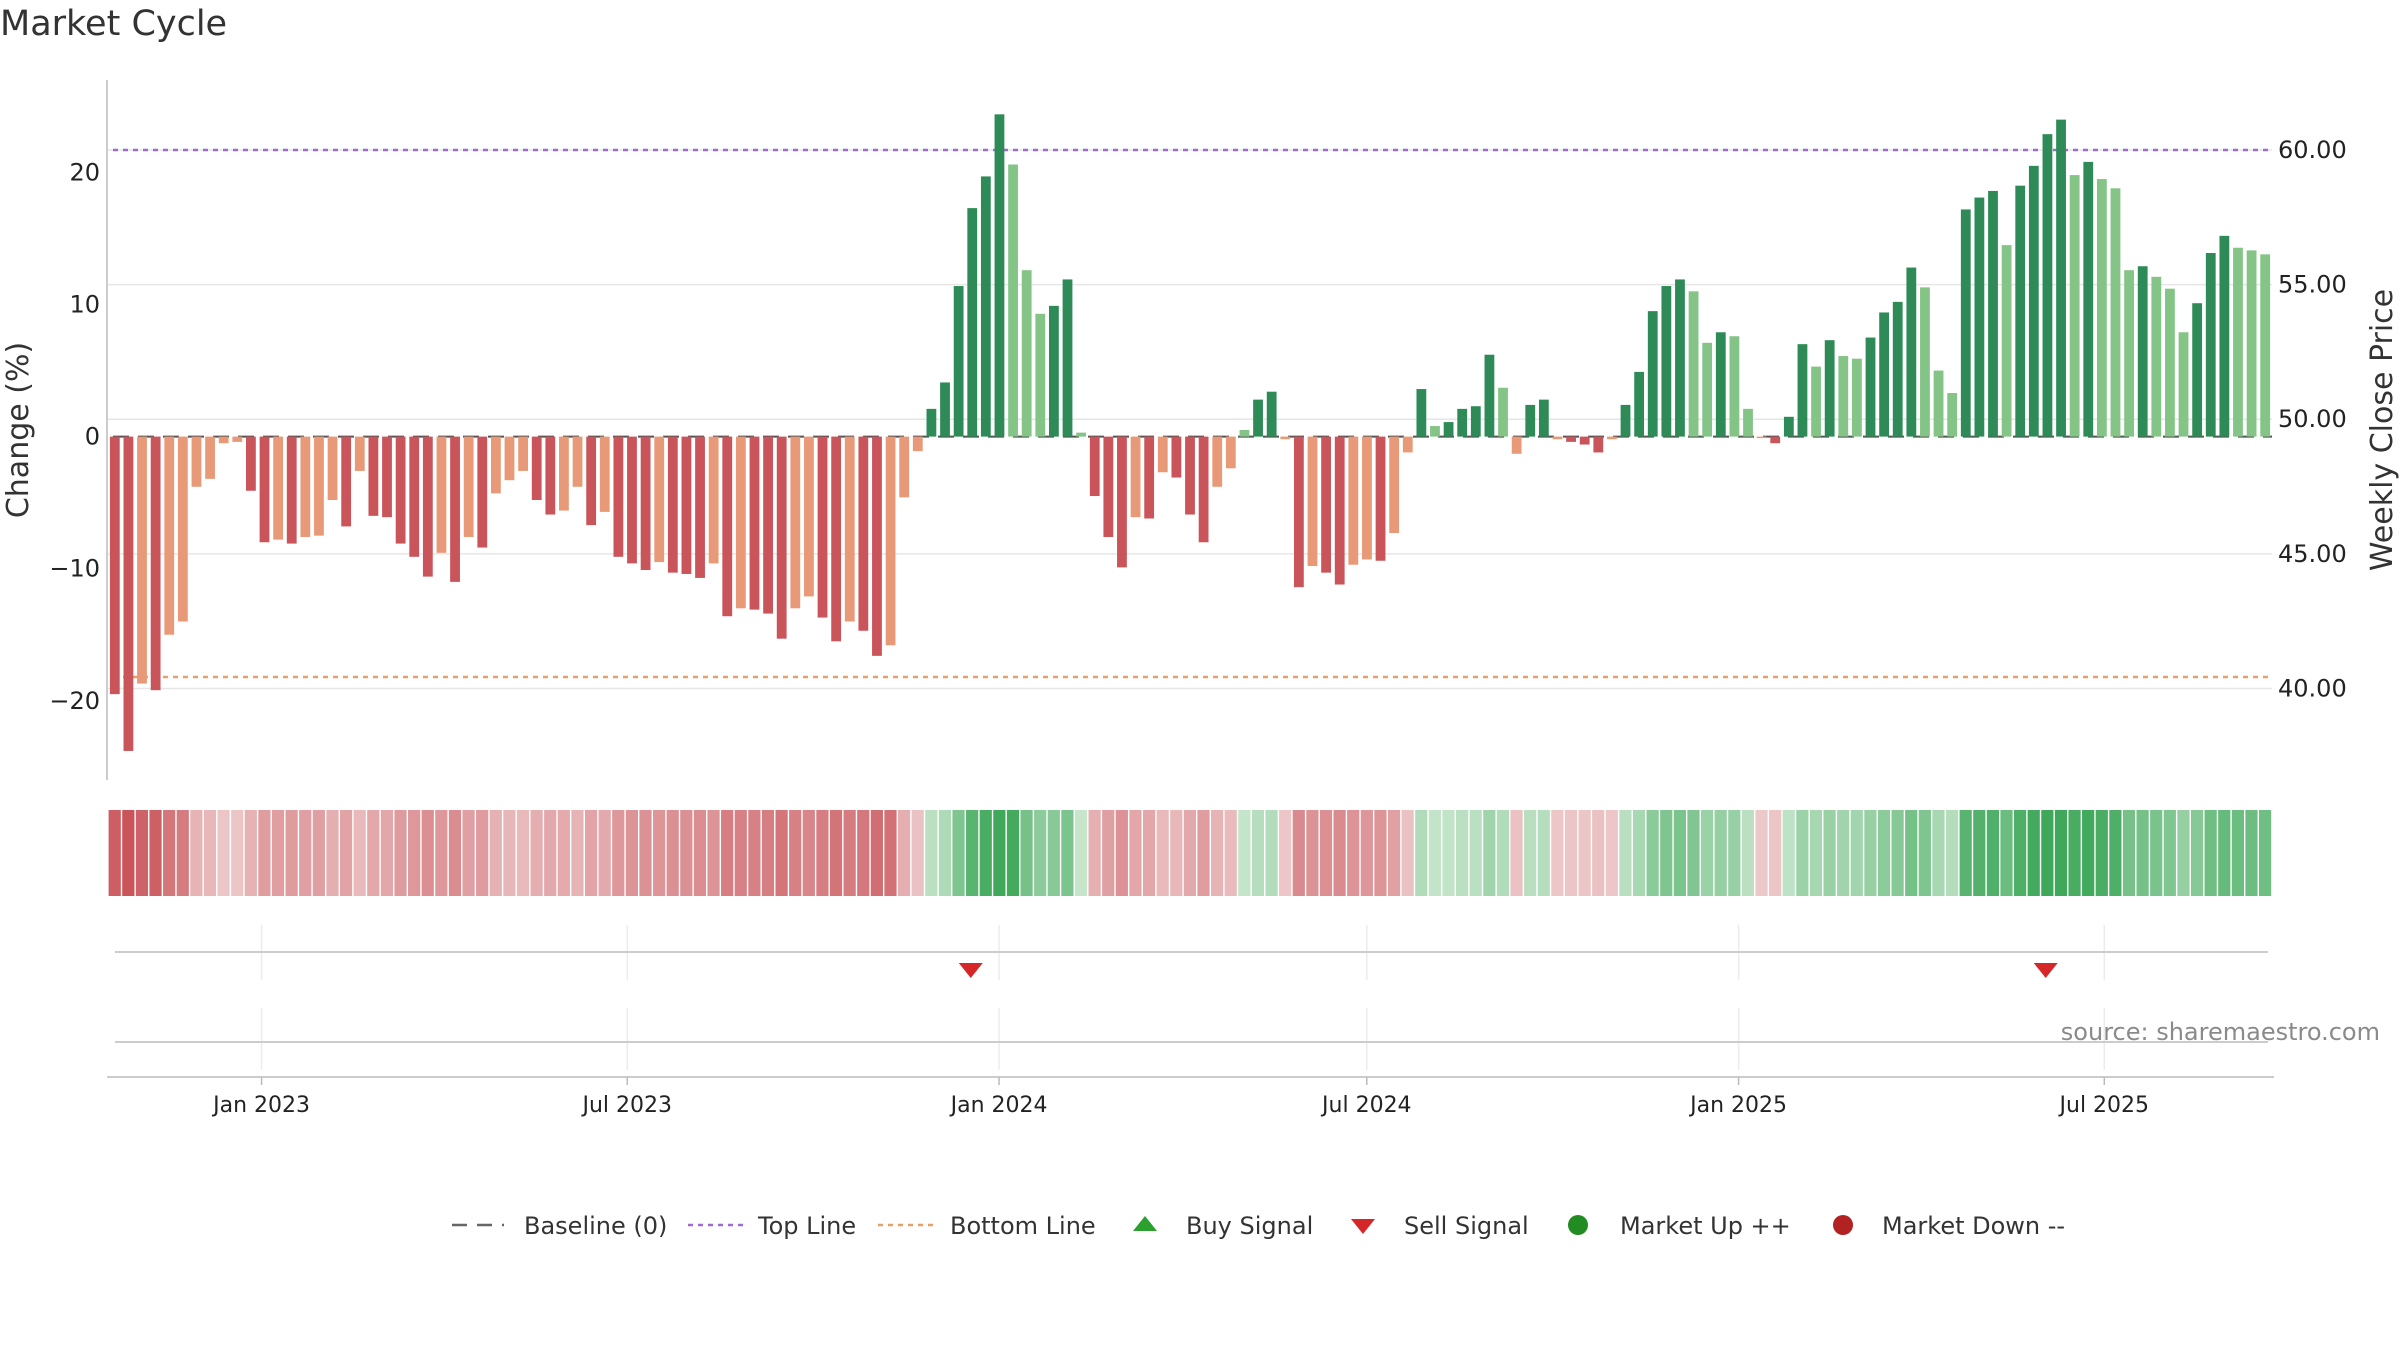 The width and height of the screenshot is (2400, 1350). I want to click on y-tick-label: −10, so click(74, 569).